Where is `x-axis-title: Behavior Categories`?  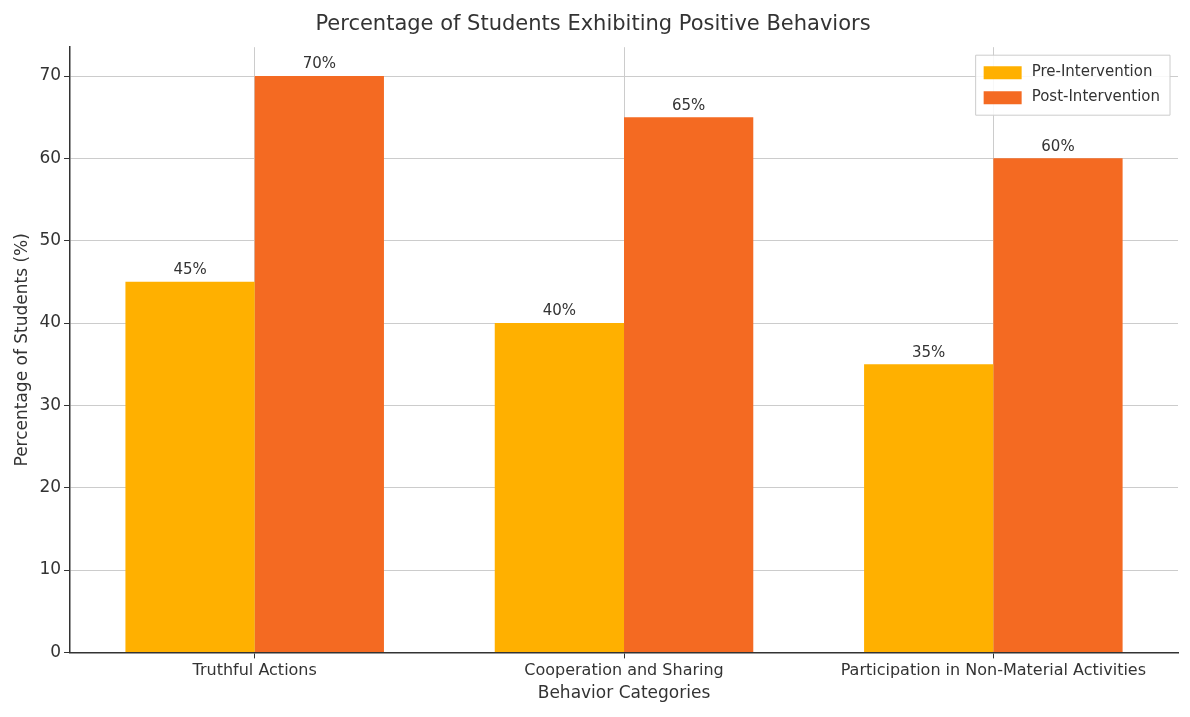 x-axis-title: Behavior Categories is located at coordinates (624, 692).